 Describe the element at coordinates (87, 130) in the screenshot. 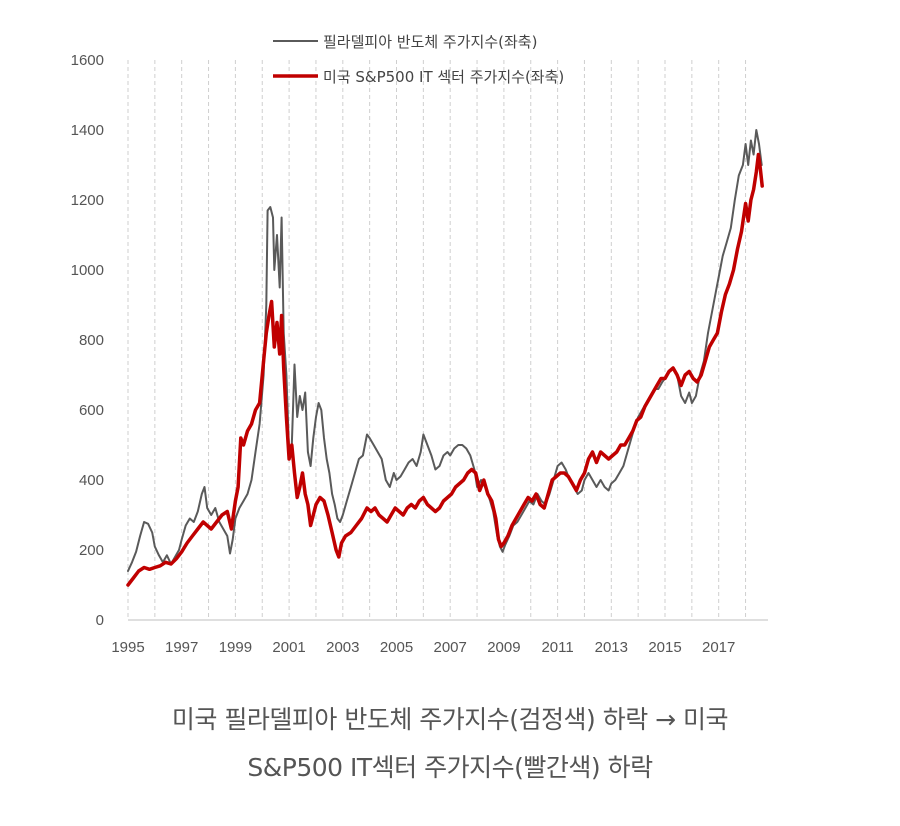

I see `y-tick-label: 1400` at that location.